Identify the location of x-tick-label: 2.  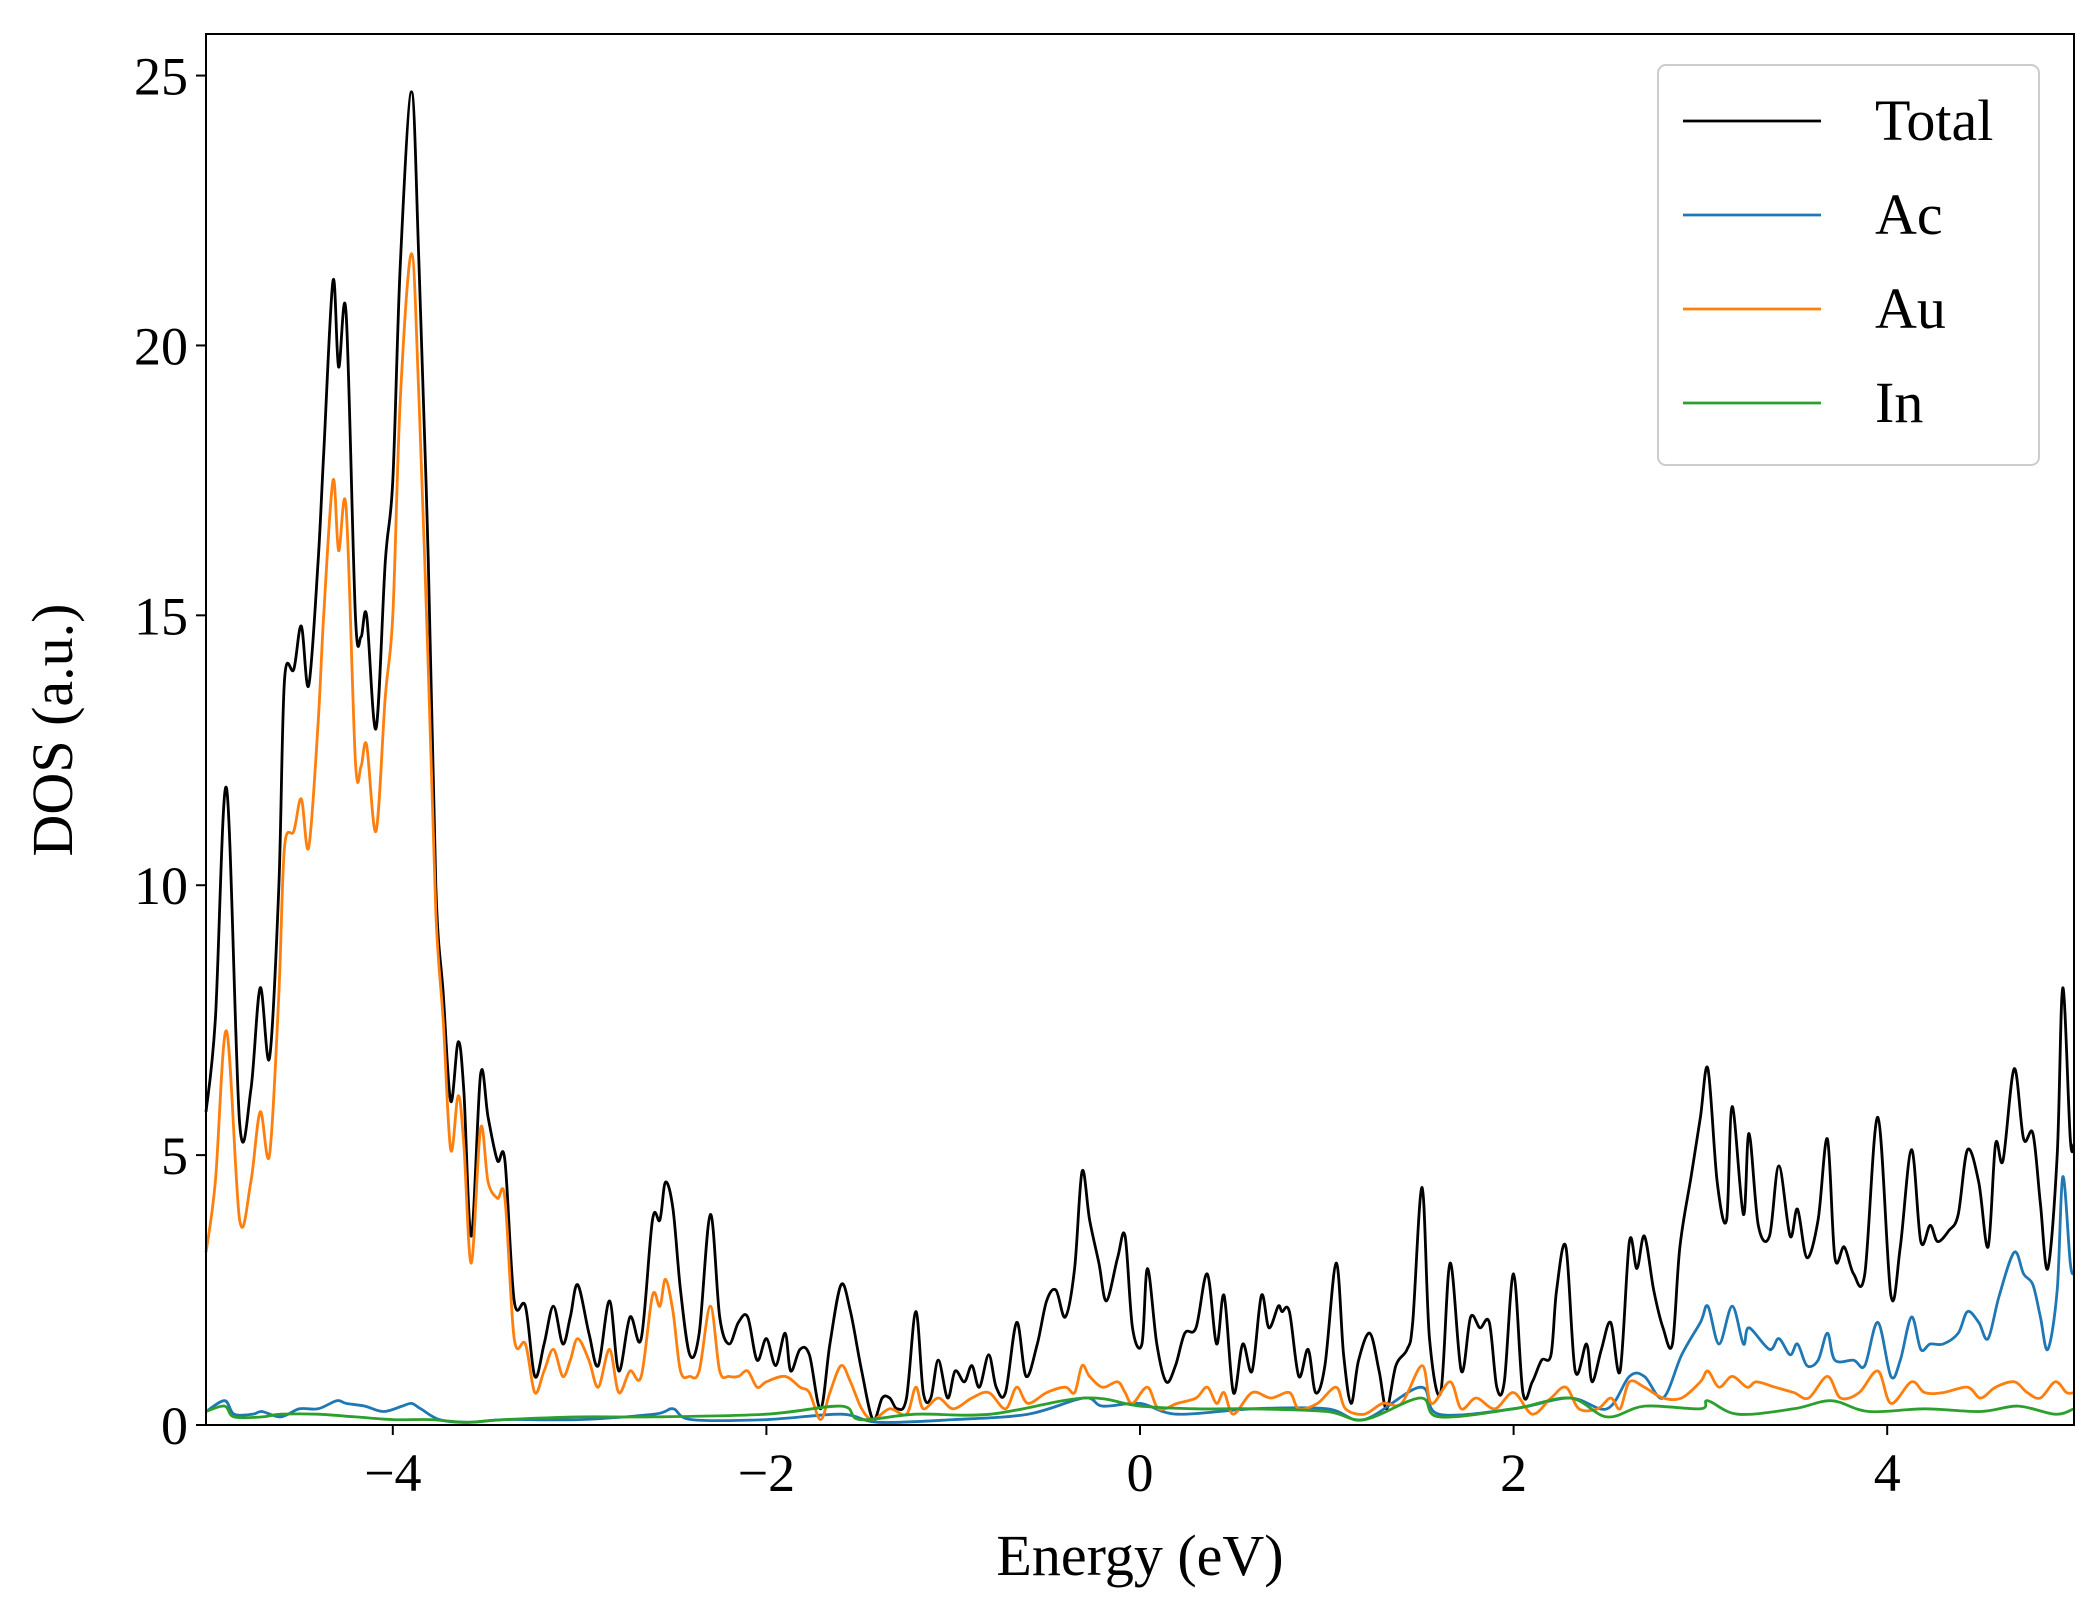
(1513, 1473).